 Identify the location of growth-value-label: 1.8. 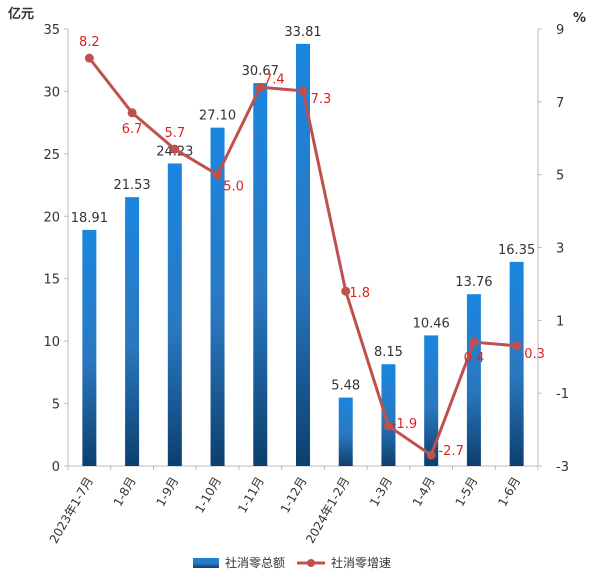
(359, 293).